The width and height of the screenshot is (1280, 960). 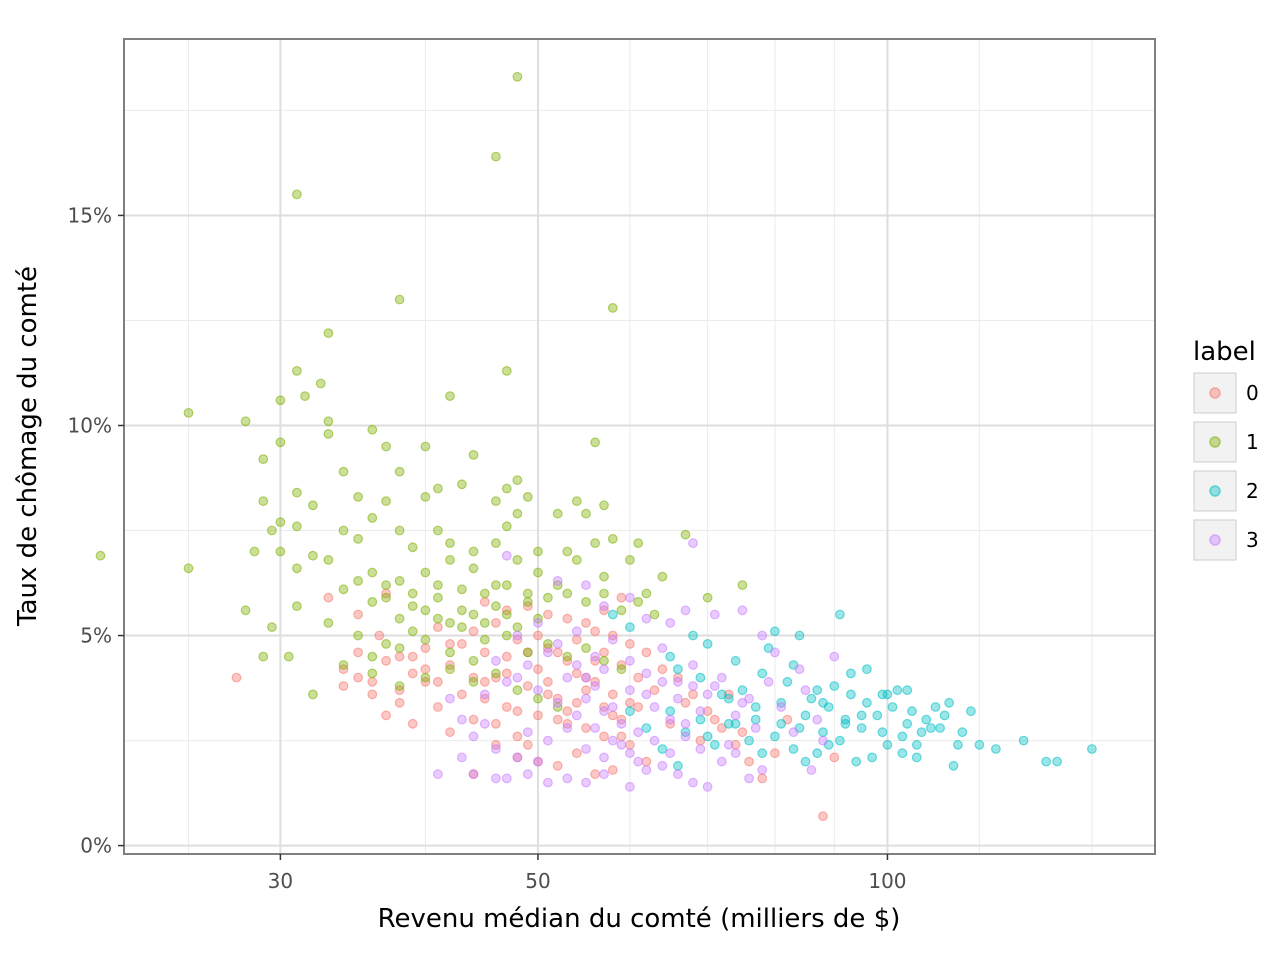 I want to click on y-tick-label: 15%, so click(x=90, y=215).